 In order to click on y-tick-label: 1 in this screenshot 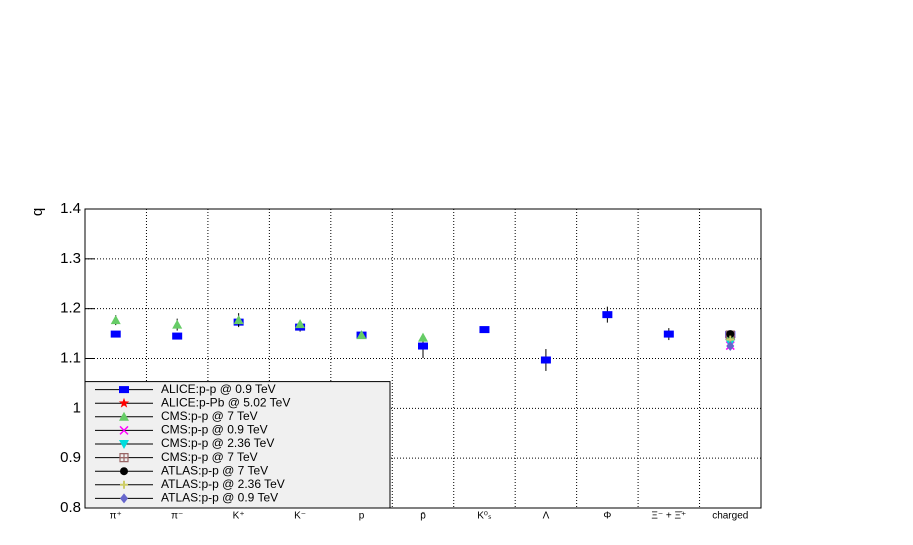, I will do `click(77, 407)`.